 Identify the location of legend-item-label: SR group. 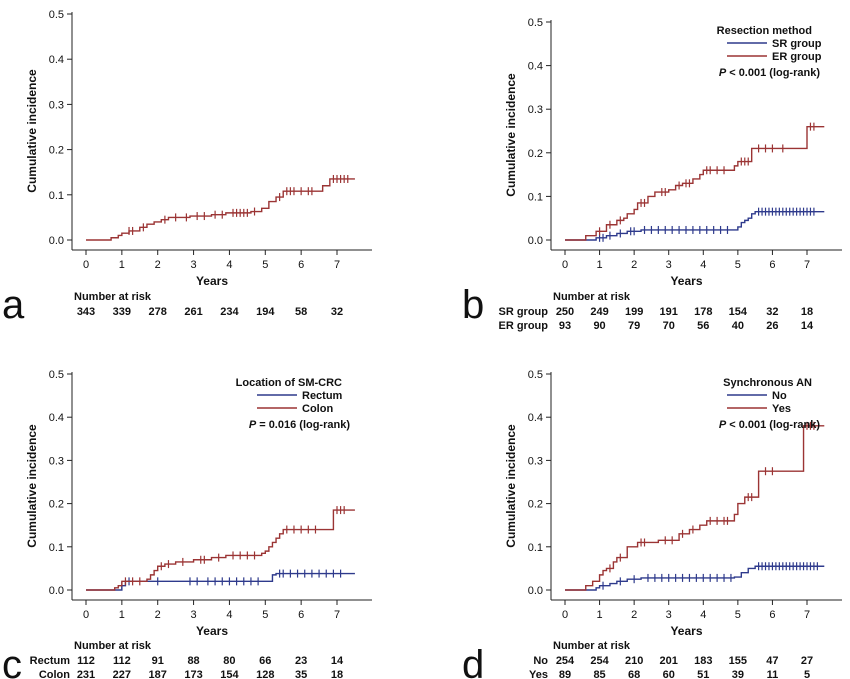
(797, 44).